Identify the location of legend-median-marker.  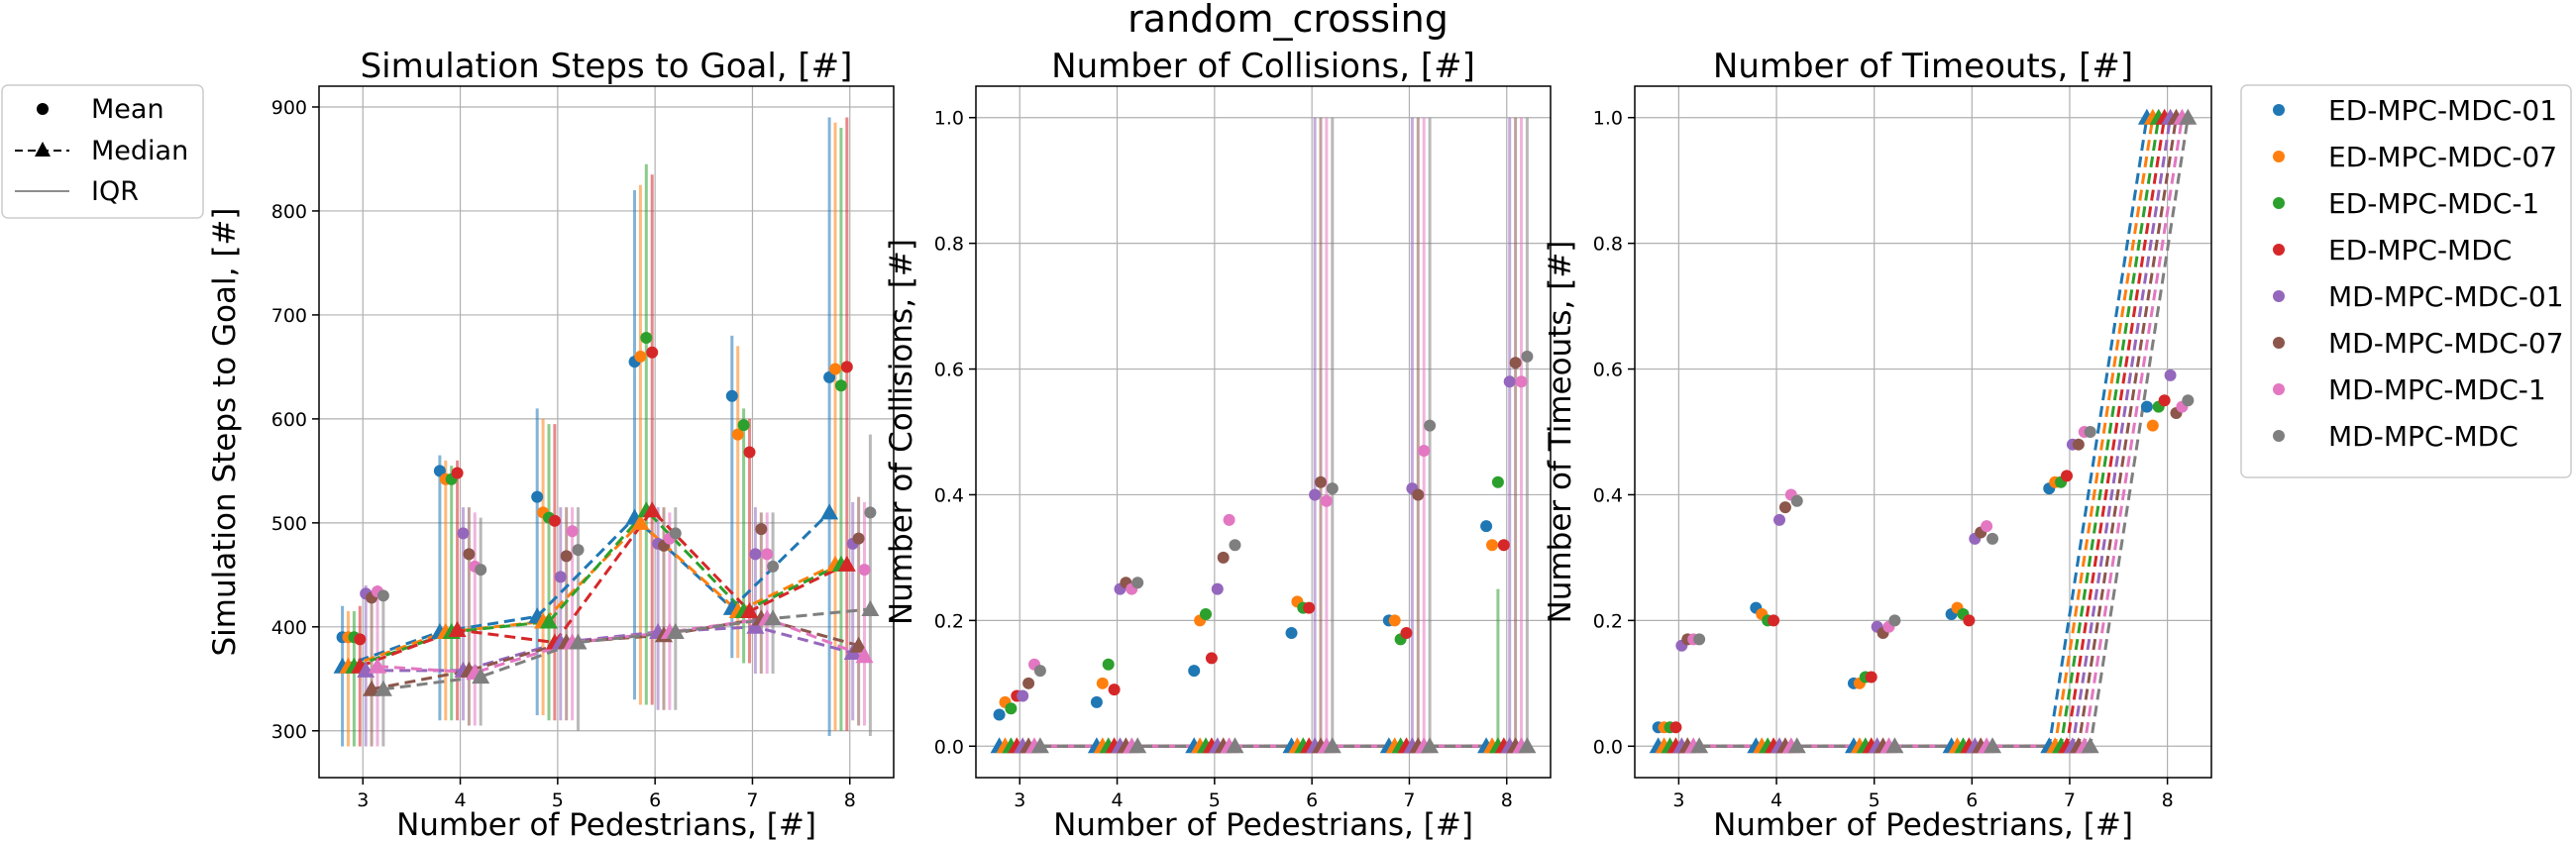
(43, 150).